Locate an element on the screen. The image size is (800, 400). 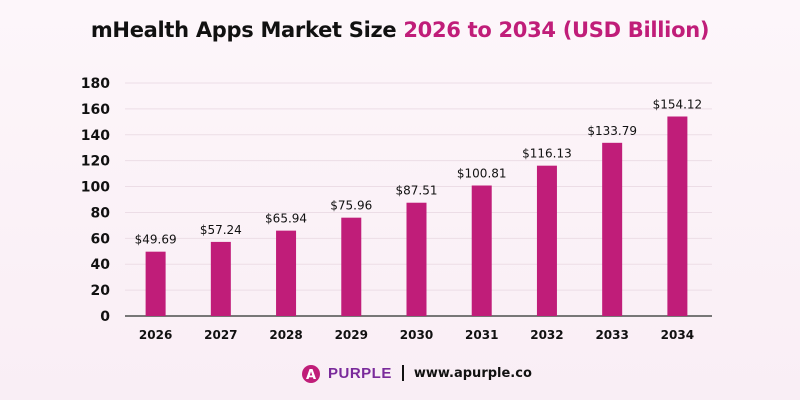
x-tick-label: 2028 is located at coordinates (285, 335).